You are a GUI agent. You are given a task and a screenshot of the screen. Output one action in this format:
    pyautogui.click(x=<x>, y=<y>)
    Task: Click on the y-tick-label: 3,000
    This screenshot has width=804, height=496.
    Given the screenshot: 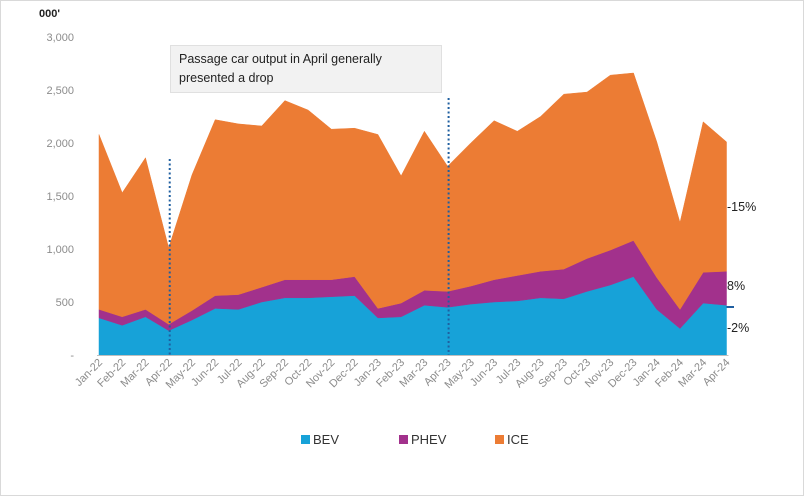 What is the action you would take?
    pyautogui.click(x=60, y=38)
    